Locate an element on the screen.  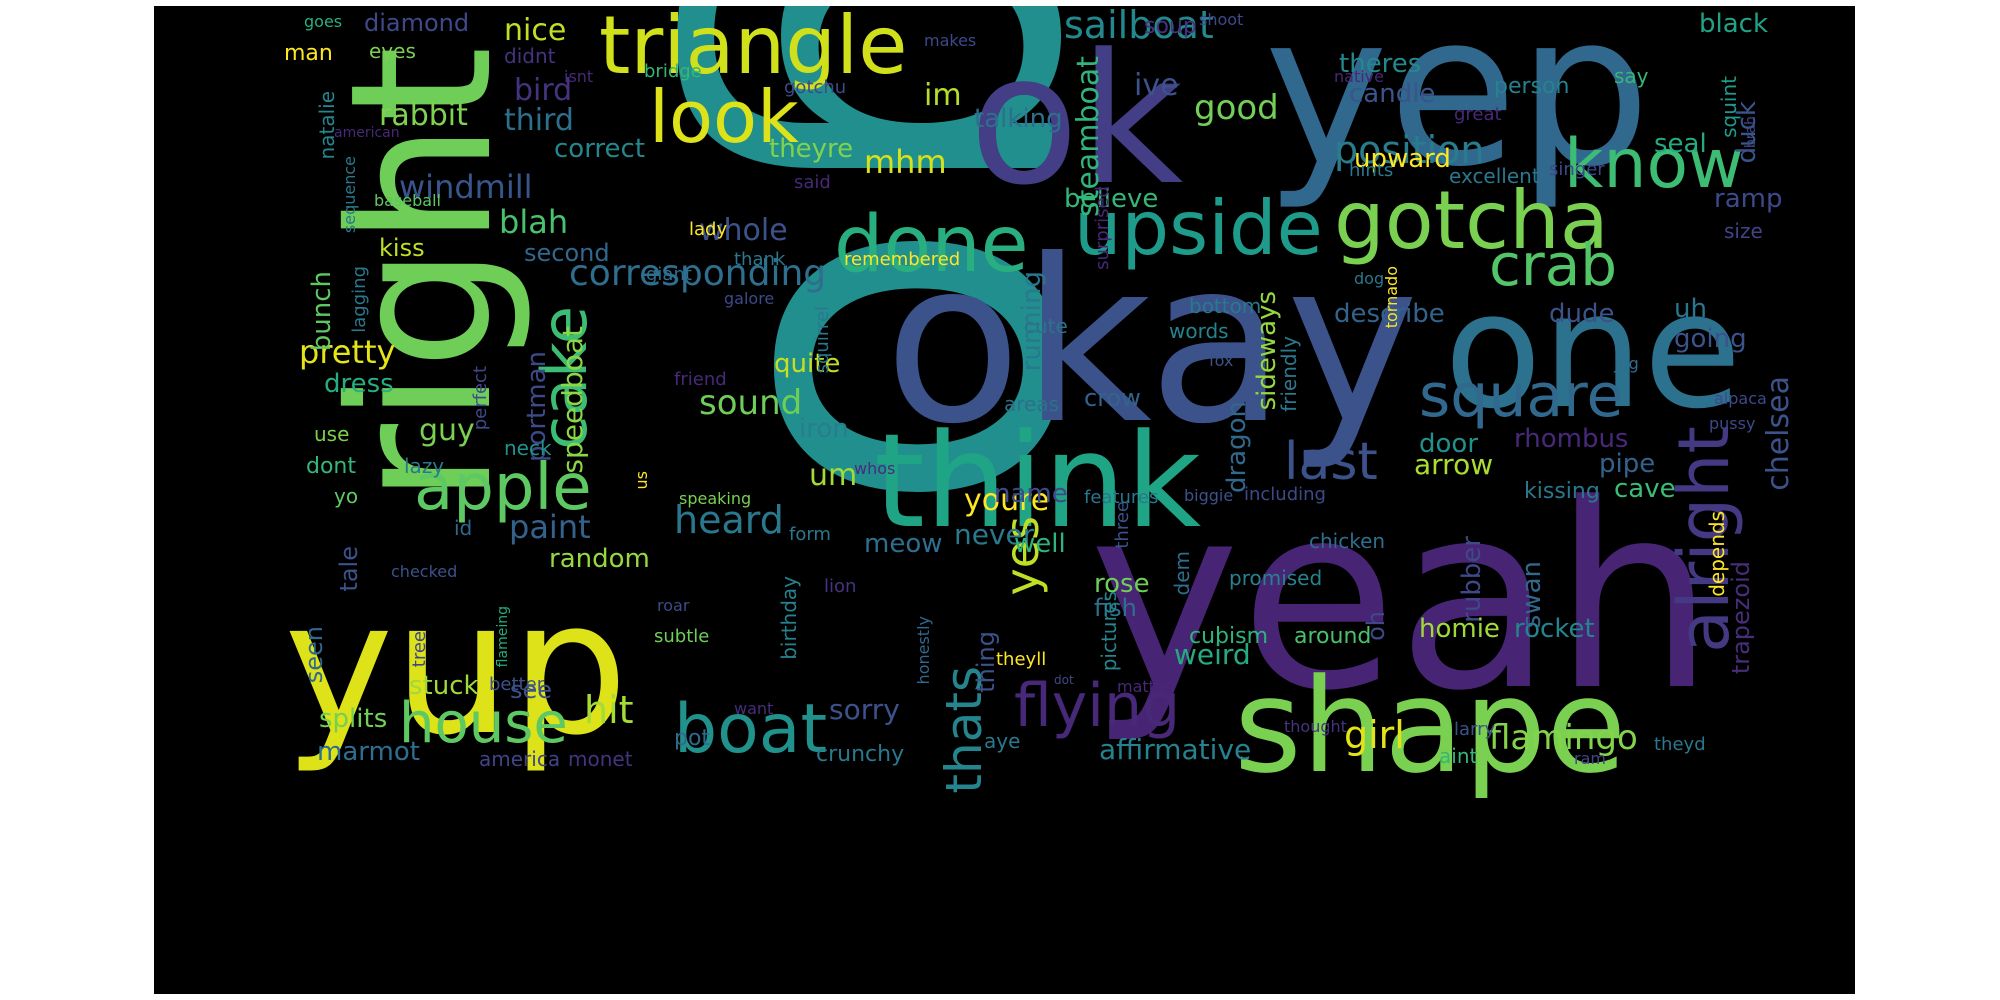
word-yep: yep is located at coordinates (1457, 109).